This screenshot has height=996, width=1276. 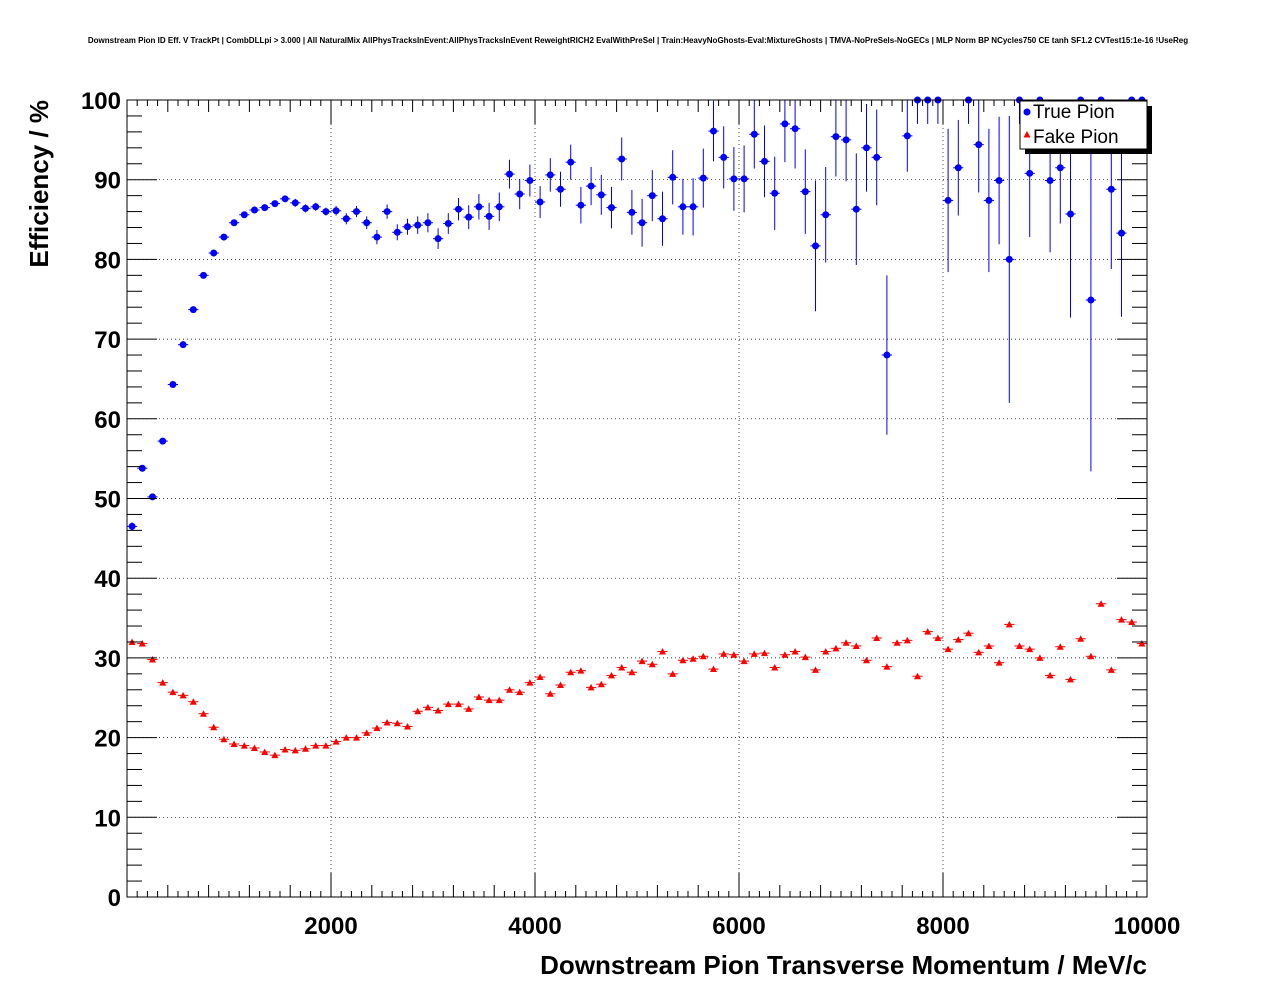 What do you see at coordinates (107, 181) in the screenshot?
I see `y-tick-label: 90` at bounding box center [107, 181].